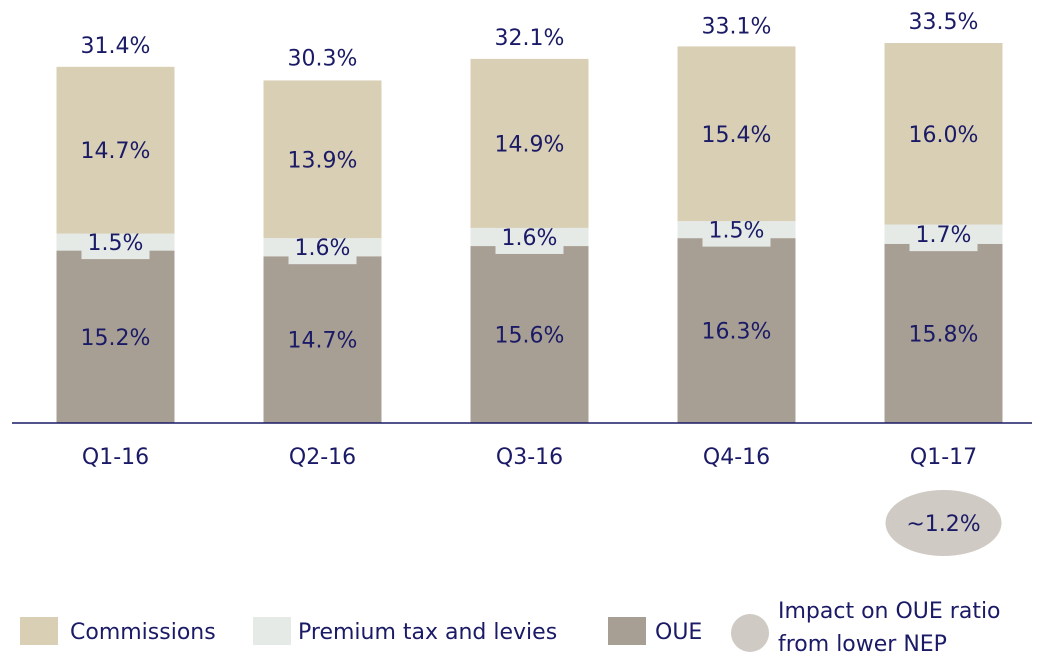 Image resolution: width=1045 pixels, height=657 pixels. I want to click on x-tick-label: Q3-16, so click(529, 457).